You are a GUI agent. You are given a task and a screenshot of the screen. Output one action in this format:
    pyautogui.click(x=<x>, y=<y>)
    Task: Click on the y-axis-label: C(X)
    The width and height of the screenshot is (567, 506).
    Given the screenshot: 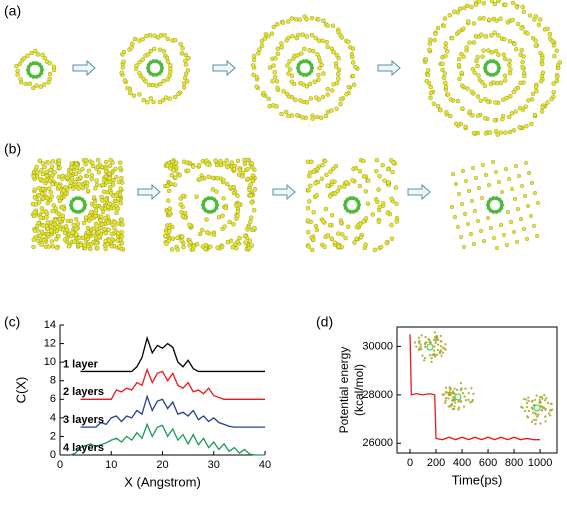 What is the action you would take?
    pyautogui.click(x=20, y=390)
    